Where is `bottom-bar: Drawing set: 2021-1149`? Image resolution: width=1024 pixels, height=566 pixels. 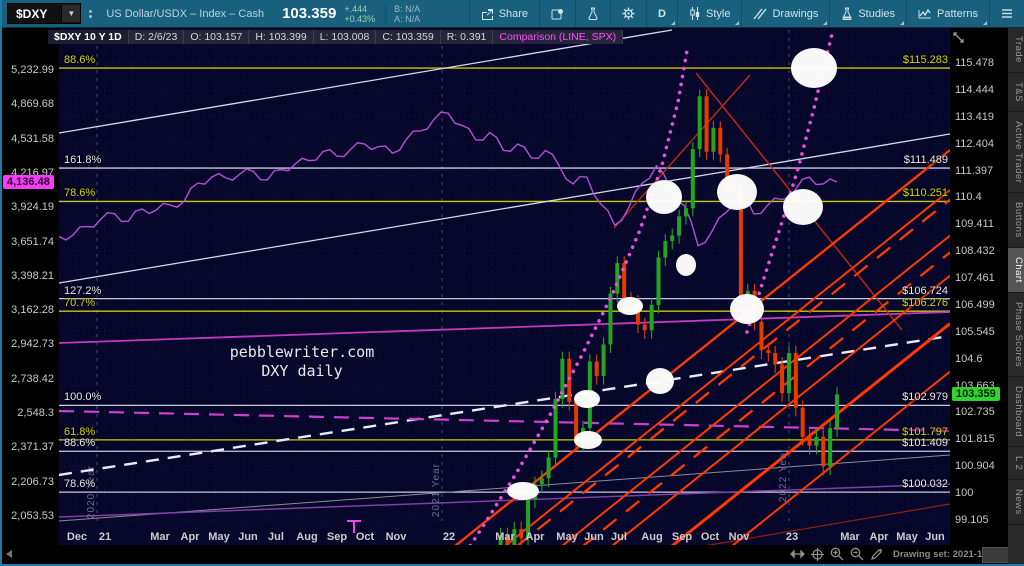 bottom-bar: Drawing set: 2021-1149 is located at coordinates (513, 554).